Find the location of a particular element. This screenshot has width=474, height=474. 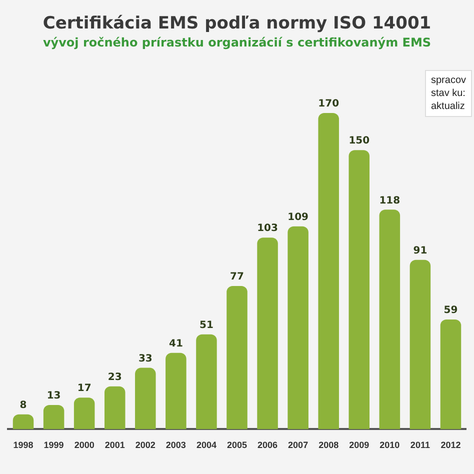

x-tick-label: 2002 is located at coordinates (145, 445).